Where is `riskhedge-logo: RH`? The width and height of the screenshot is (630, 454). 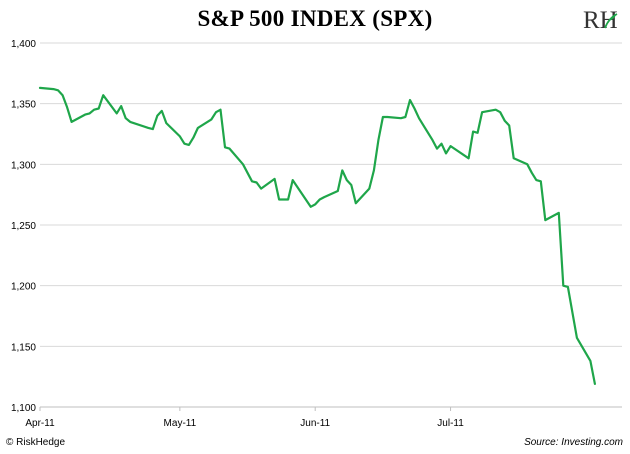 riskhedge-logo: RH is located at coordinates (603, 21).